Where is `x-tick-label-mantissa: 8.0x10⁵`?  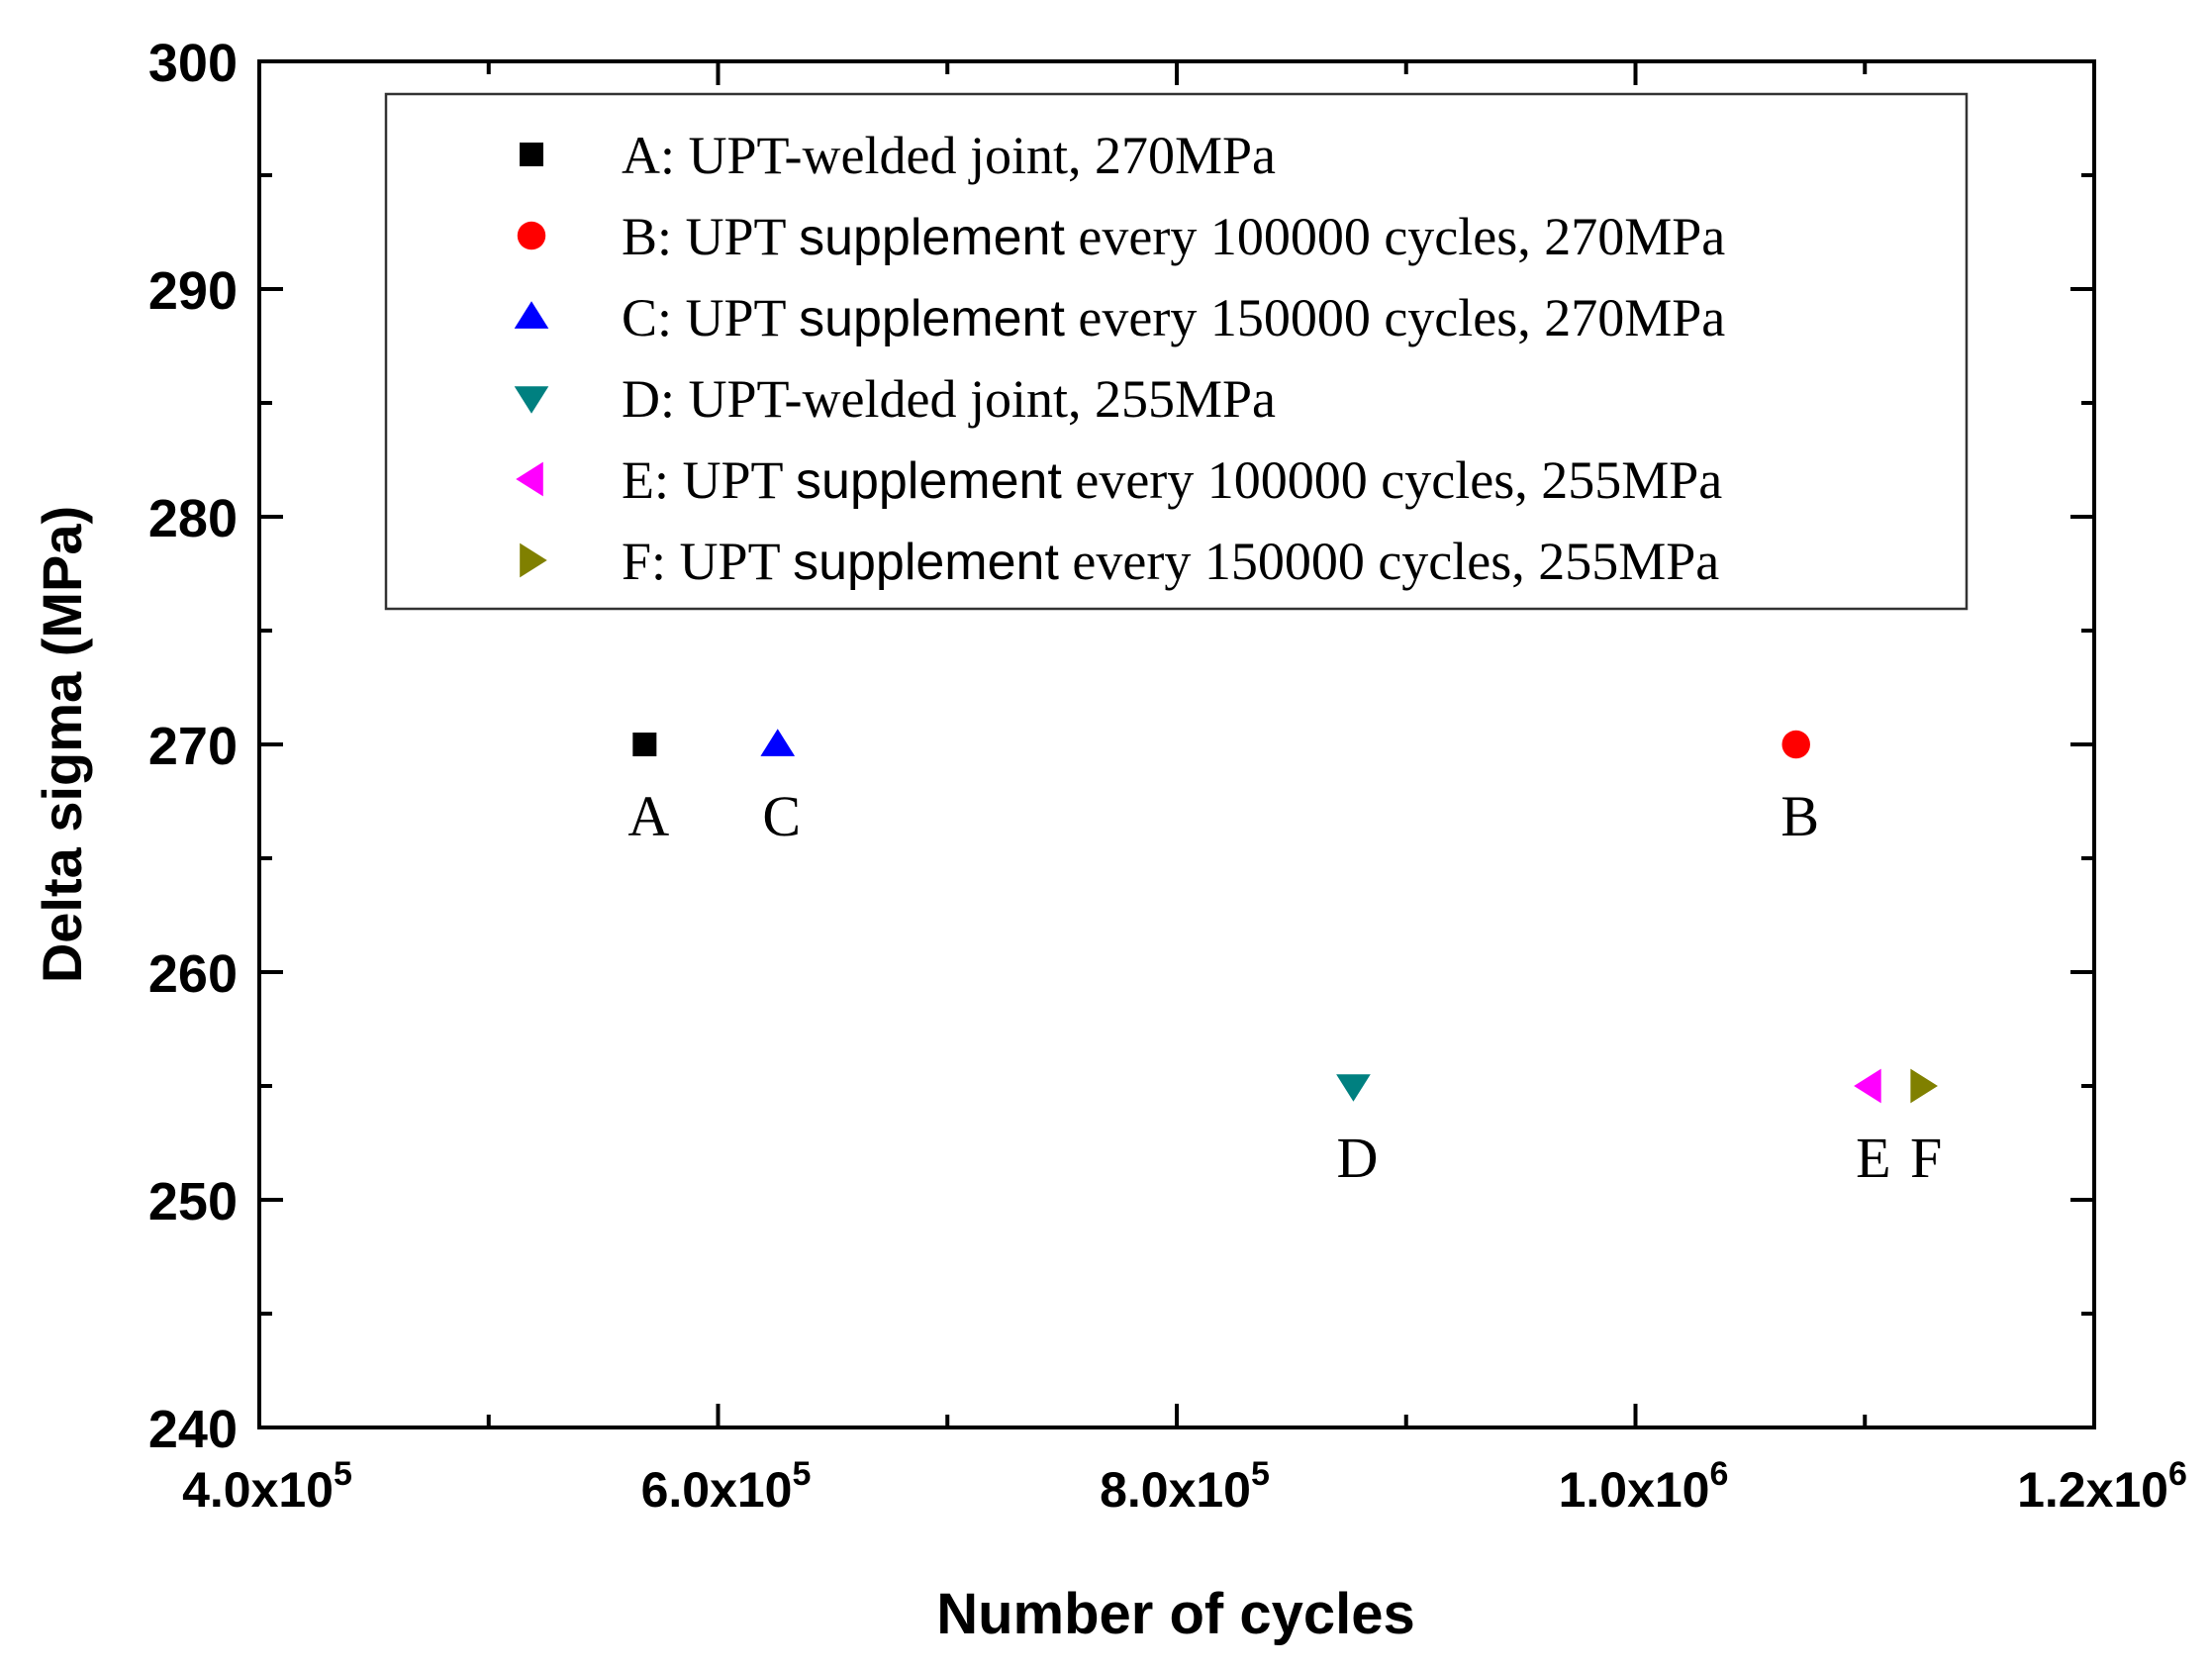
x-tick-label-mantissa: 8.0x10⁵ is located at coordinates (1185, 1487).